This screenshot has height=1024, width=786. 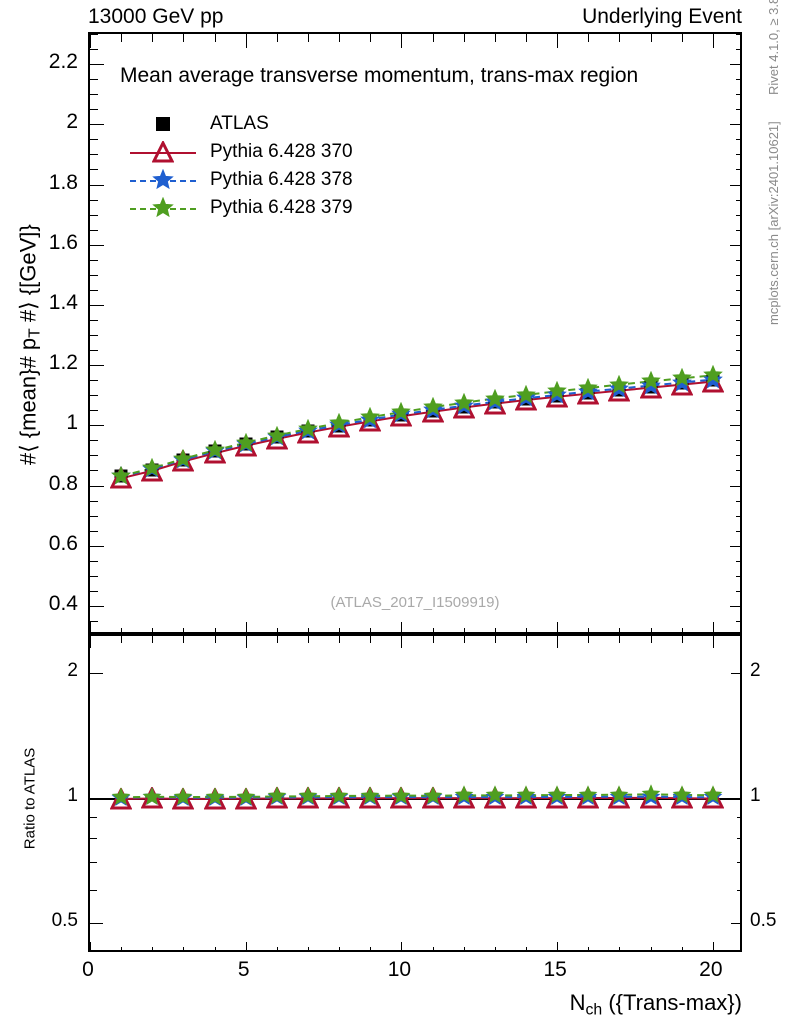 What do you see at coordinates (415, 602) in the screenshot?
I see `analysis-watermark: (ATLAS_2017_I1509919)` at bounding box center [415, 602].